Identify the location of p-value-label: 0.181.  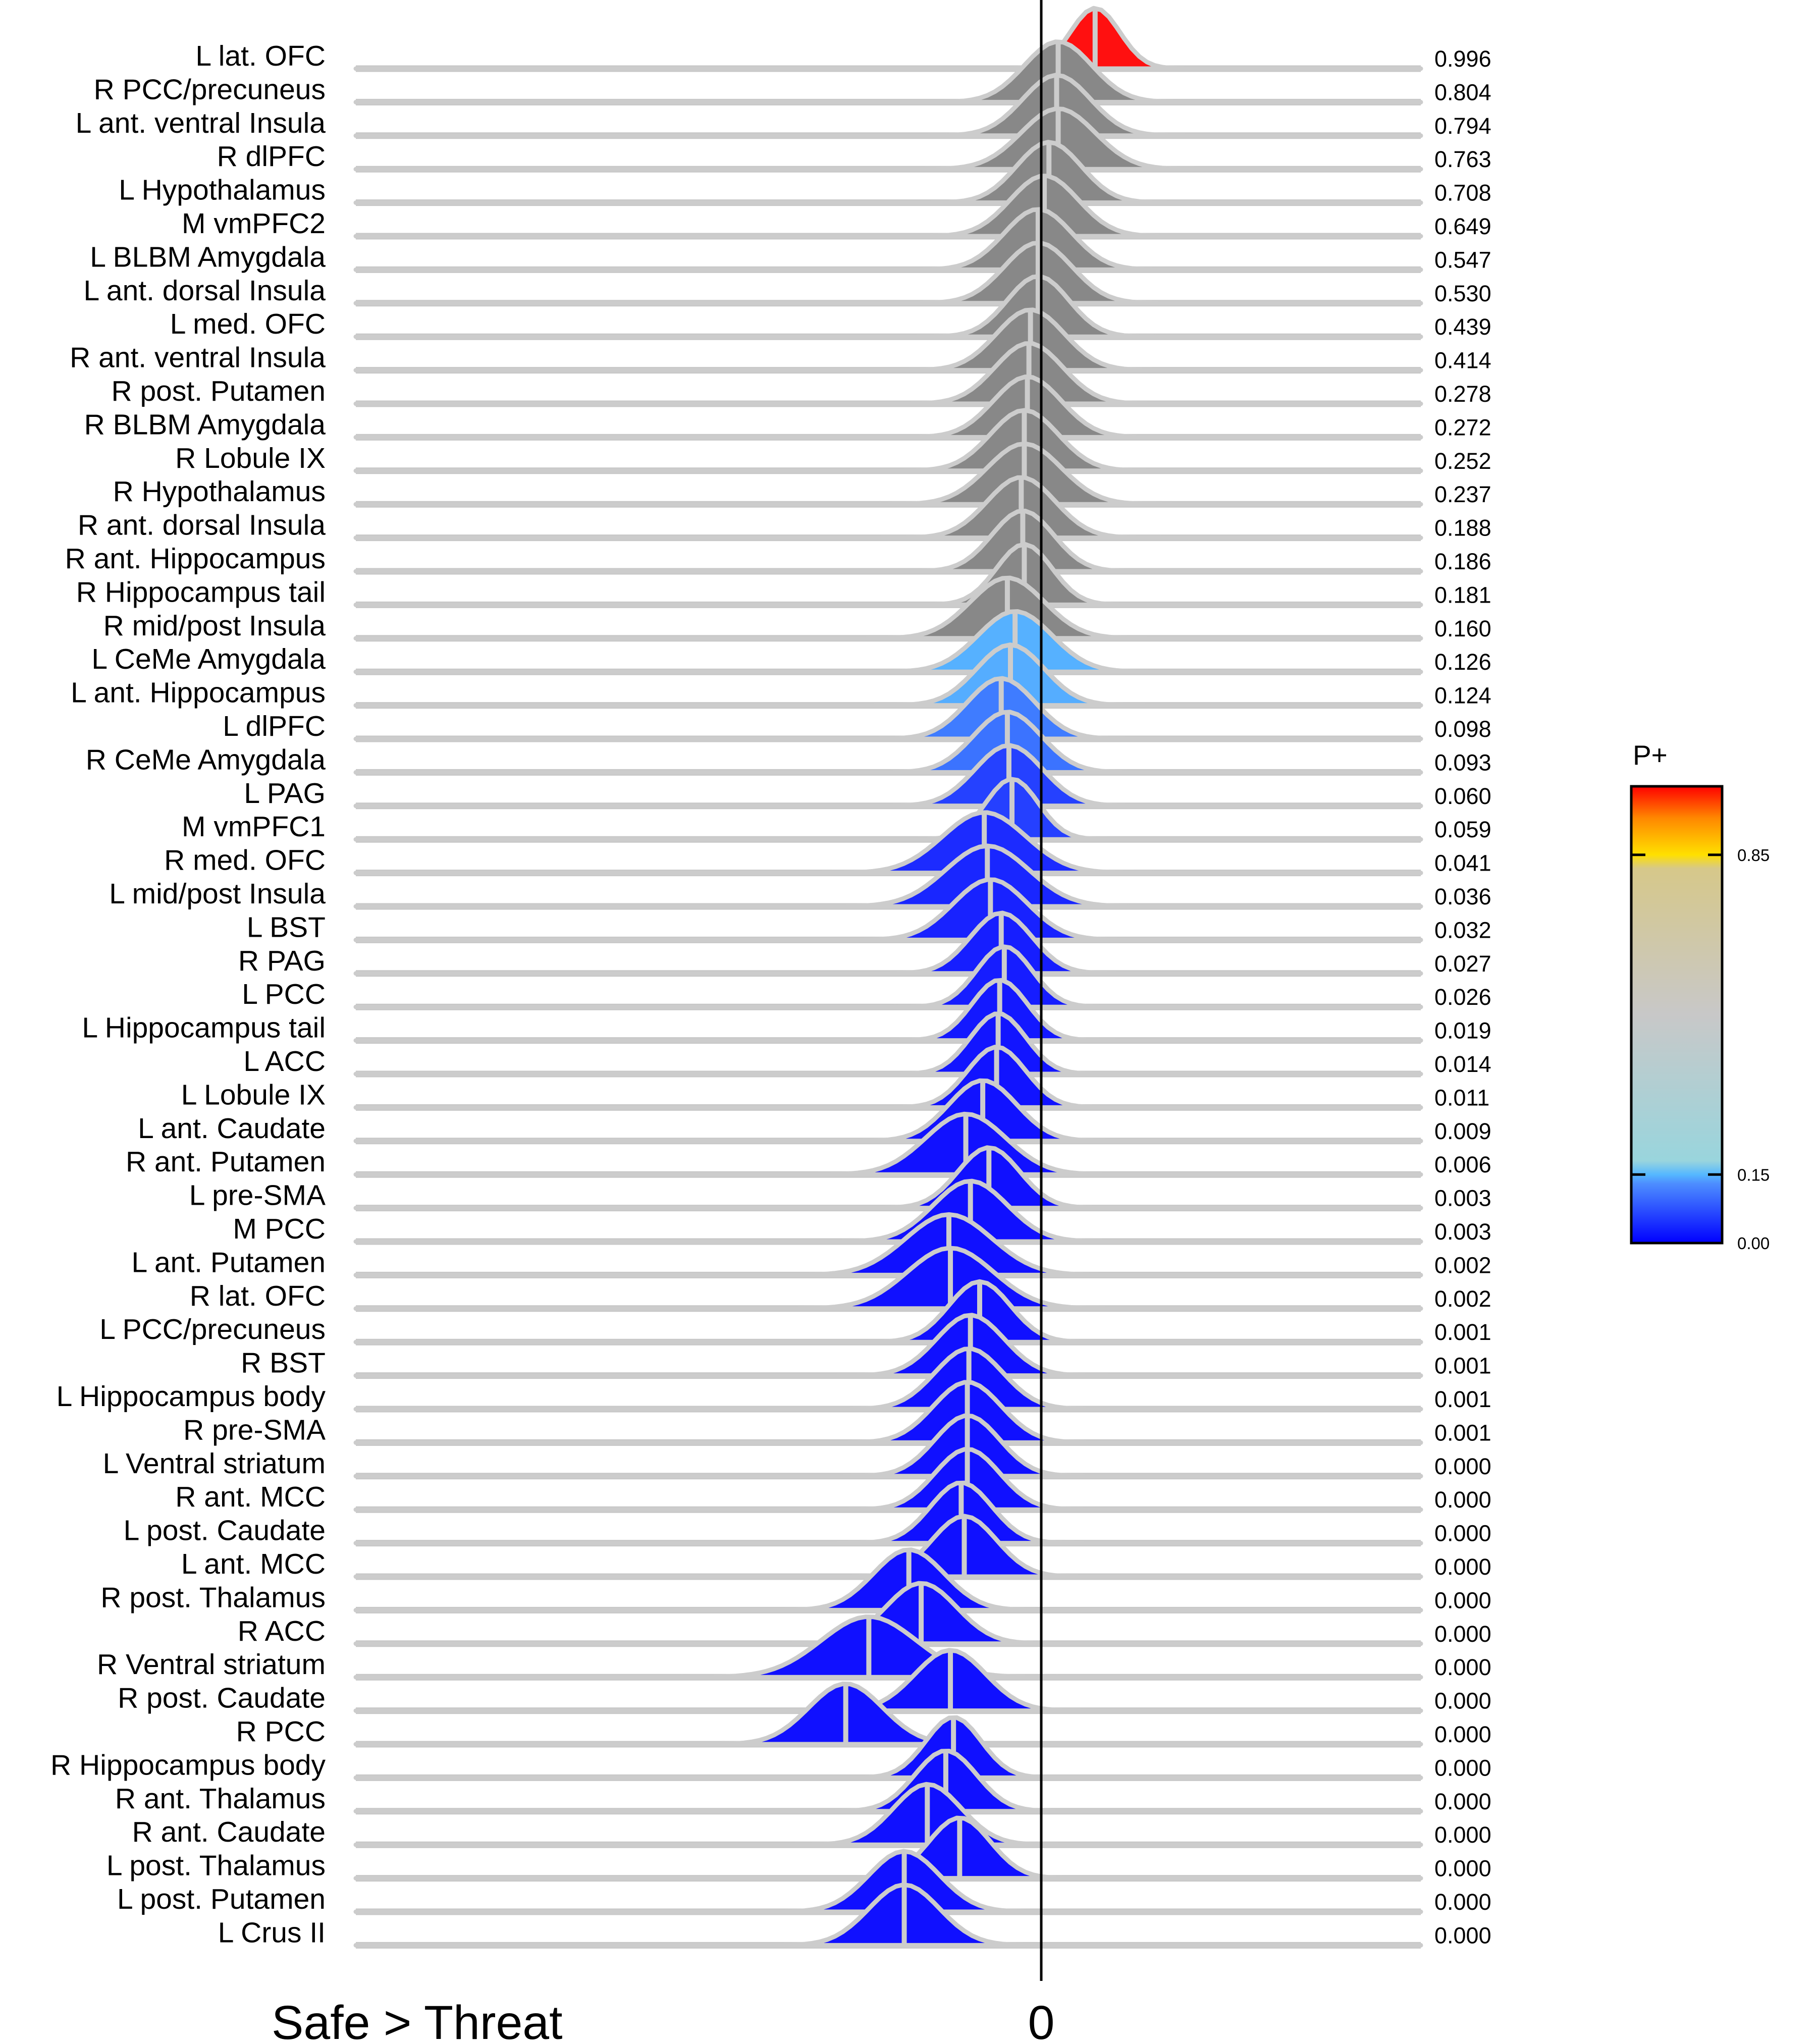
(1462, 595).